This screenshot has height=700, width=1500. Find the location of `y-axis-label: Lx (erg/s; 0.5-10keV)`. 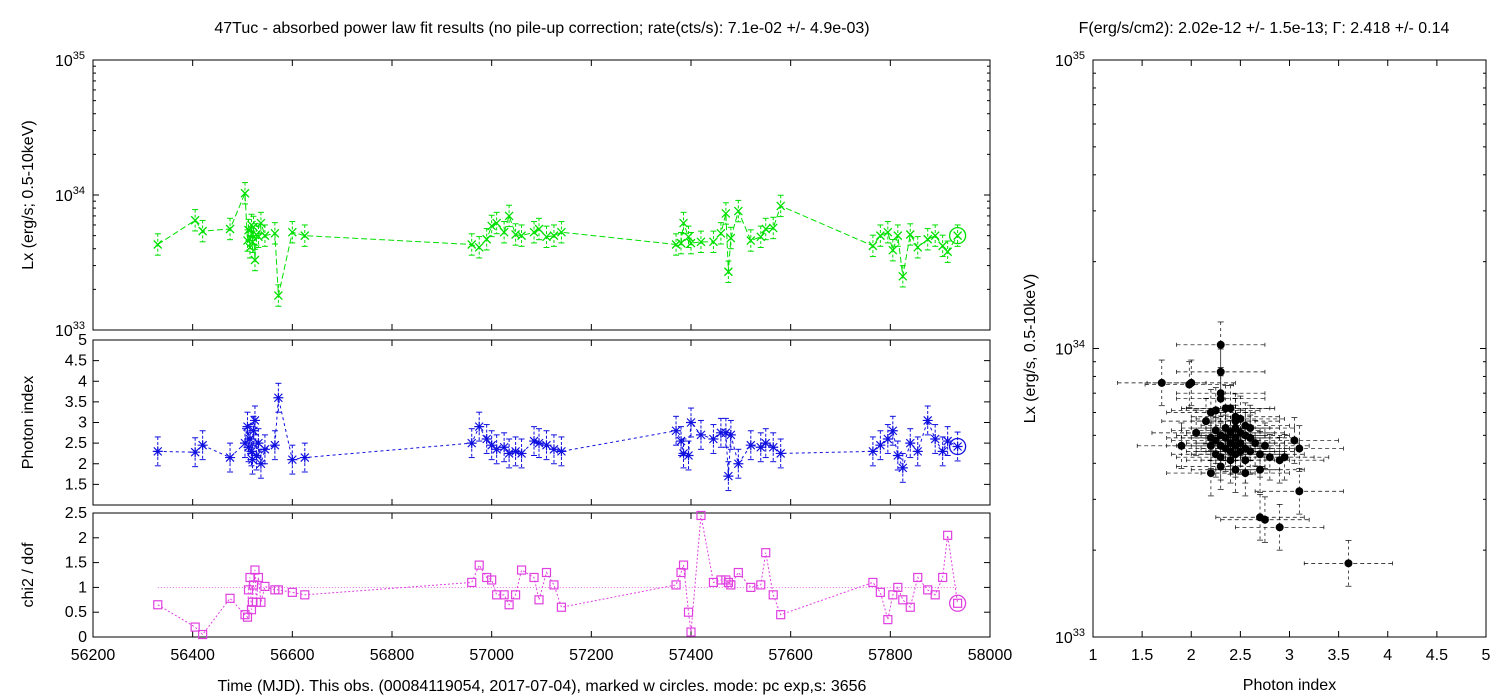

y-axis-label: Lx (erg/s; 0.5-10keV) is located at coordinates (28, 194).